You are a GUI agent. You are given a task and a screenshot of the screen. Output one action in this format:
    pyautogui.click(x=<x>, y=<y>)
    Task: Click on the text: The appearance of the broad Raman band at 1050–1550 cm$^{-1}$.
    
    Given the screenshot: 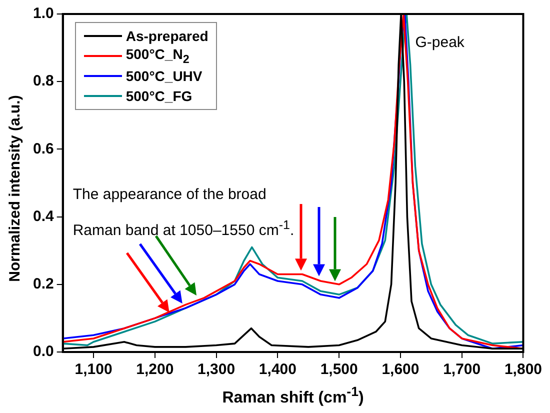 What is the action you would take?
    pyautogui.click(x=183, y=212)
    